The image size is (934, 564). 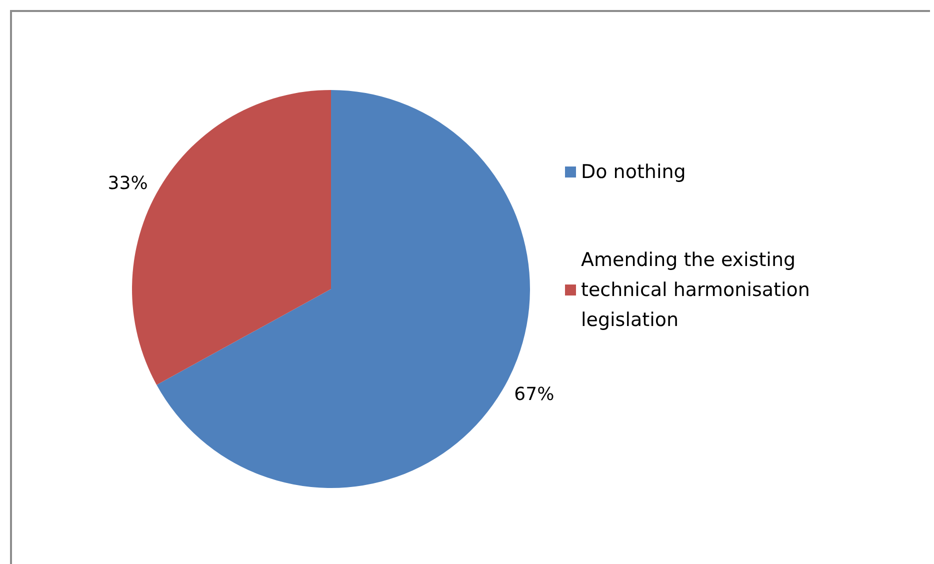 What do you see at coordinates (128, 183) in the screenshot?
I see `data-label: 33%` at bounding box center [128, 183].